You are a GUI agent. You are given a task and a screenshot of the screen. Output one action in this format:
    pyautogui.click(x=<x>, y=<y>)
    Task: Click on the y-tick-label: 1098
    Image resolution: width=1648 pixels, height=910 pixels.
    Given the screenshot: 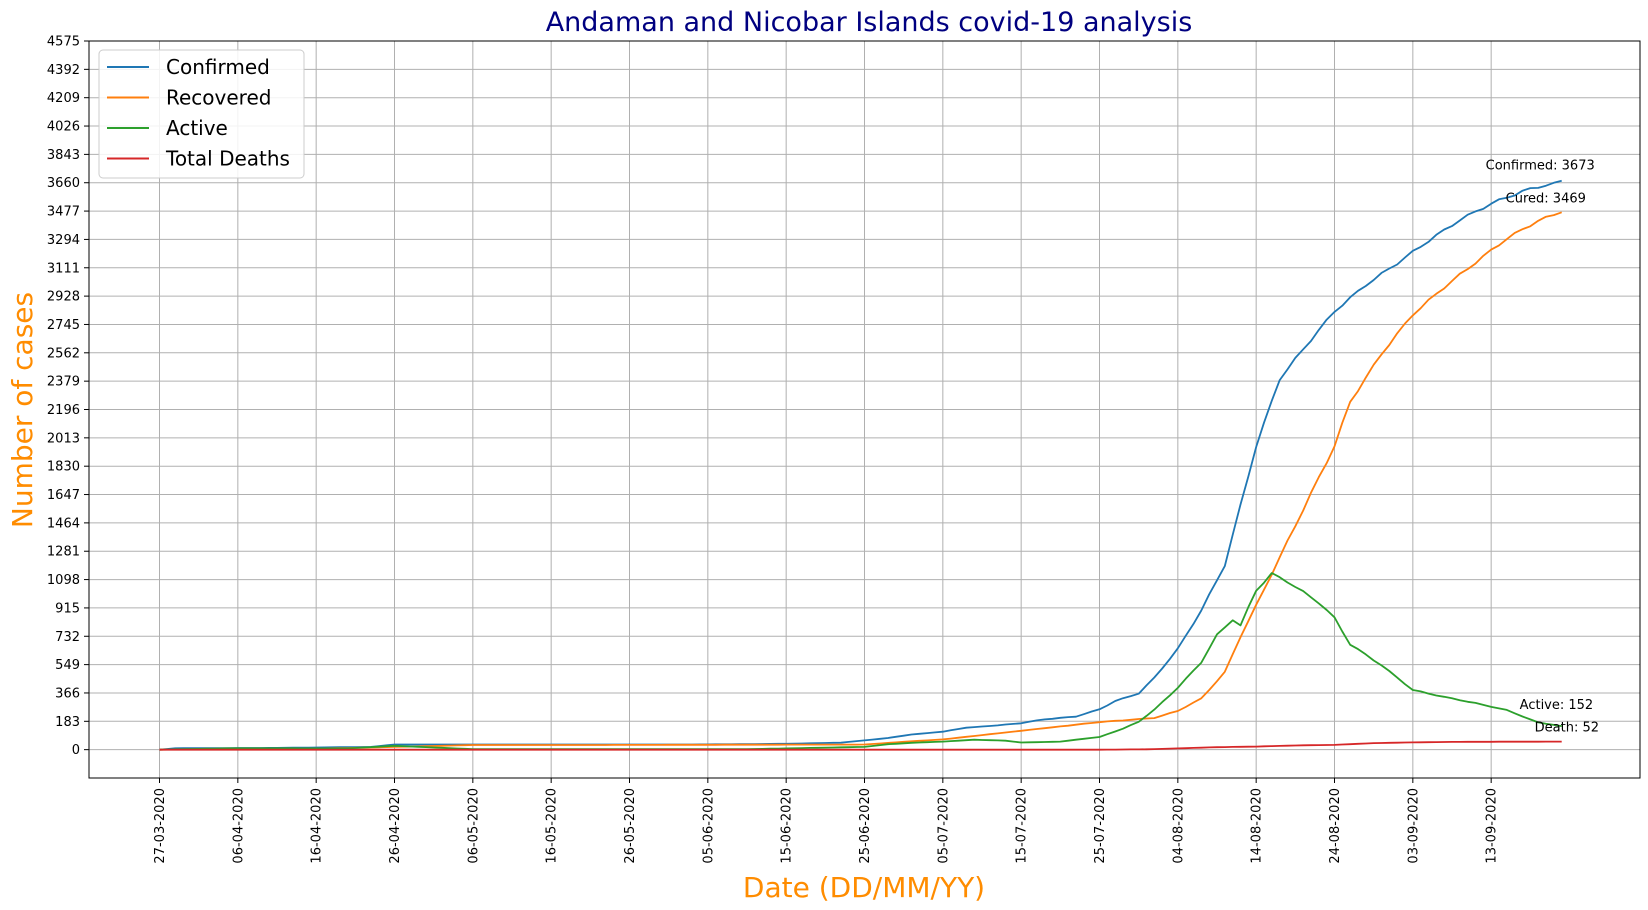 What is the action you would take?
    pyautogui.click(x=63, y=580)
    